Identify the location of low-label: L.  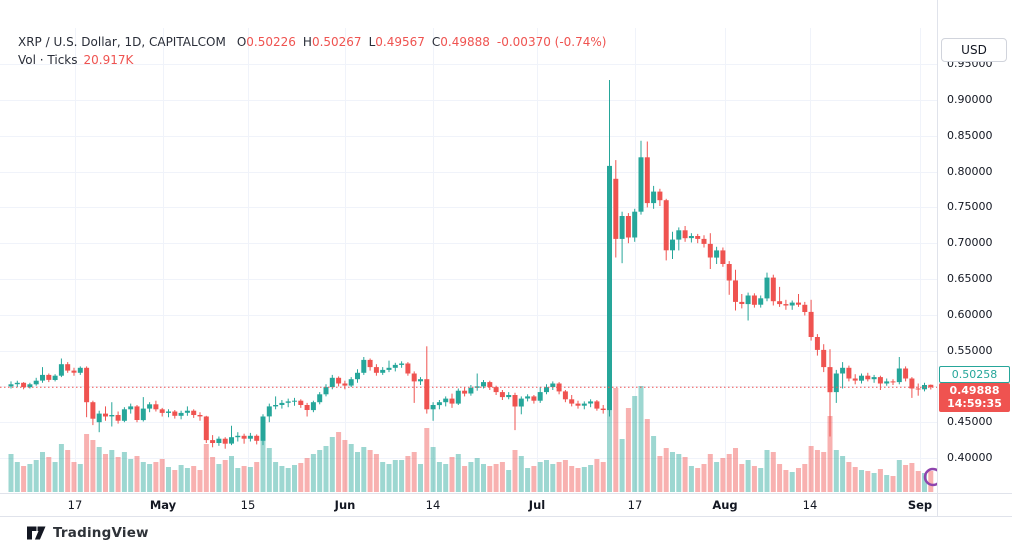
(372, 42).